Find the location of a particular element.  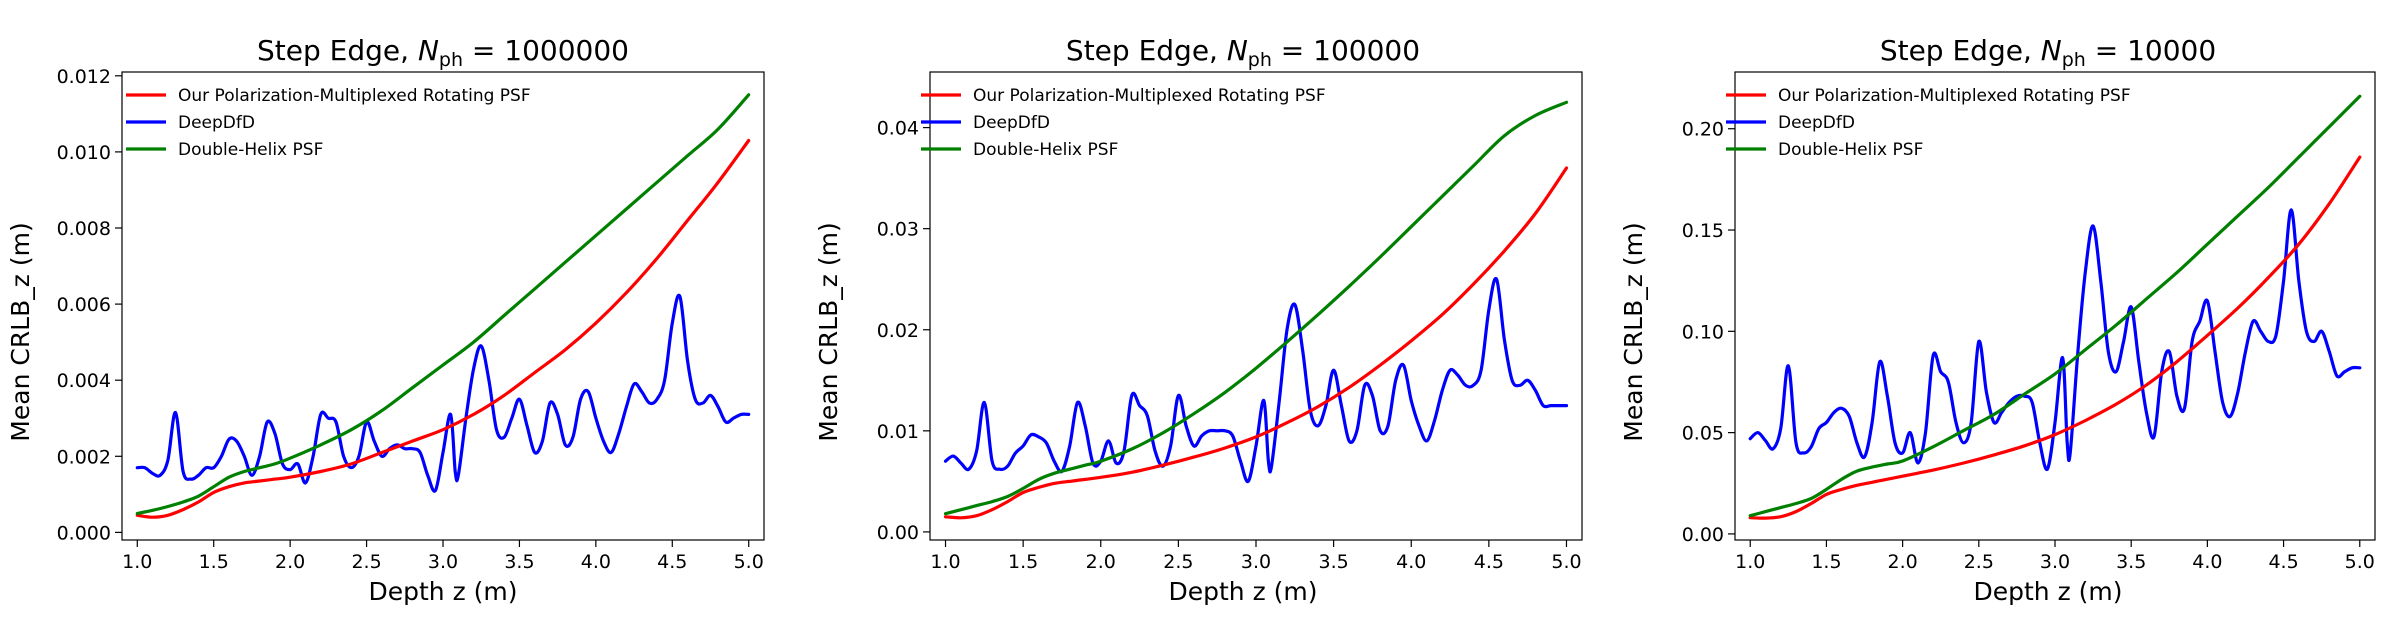

y-tick-label: 0.012 is located at coordinates (84, 77).